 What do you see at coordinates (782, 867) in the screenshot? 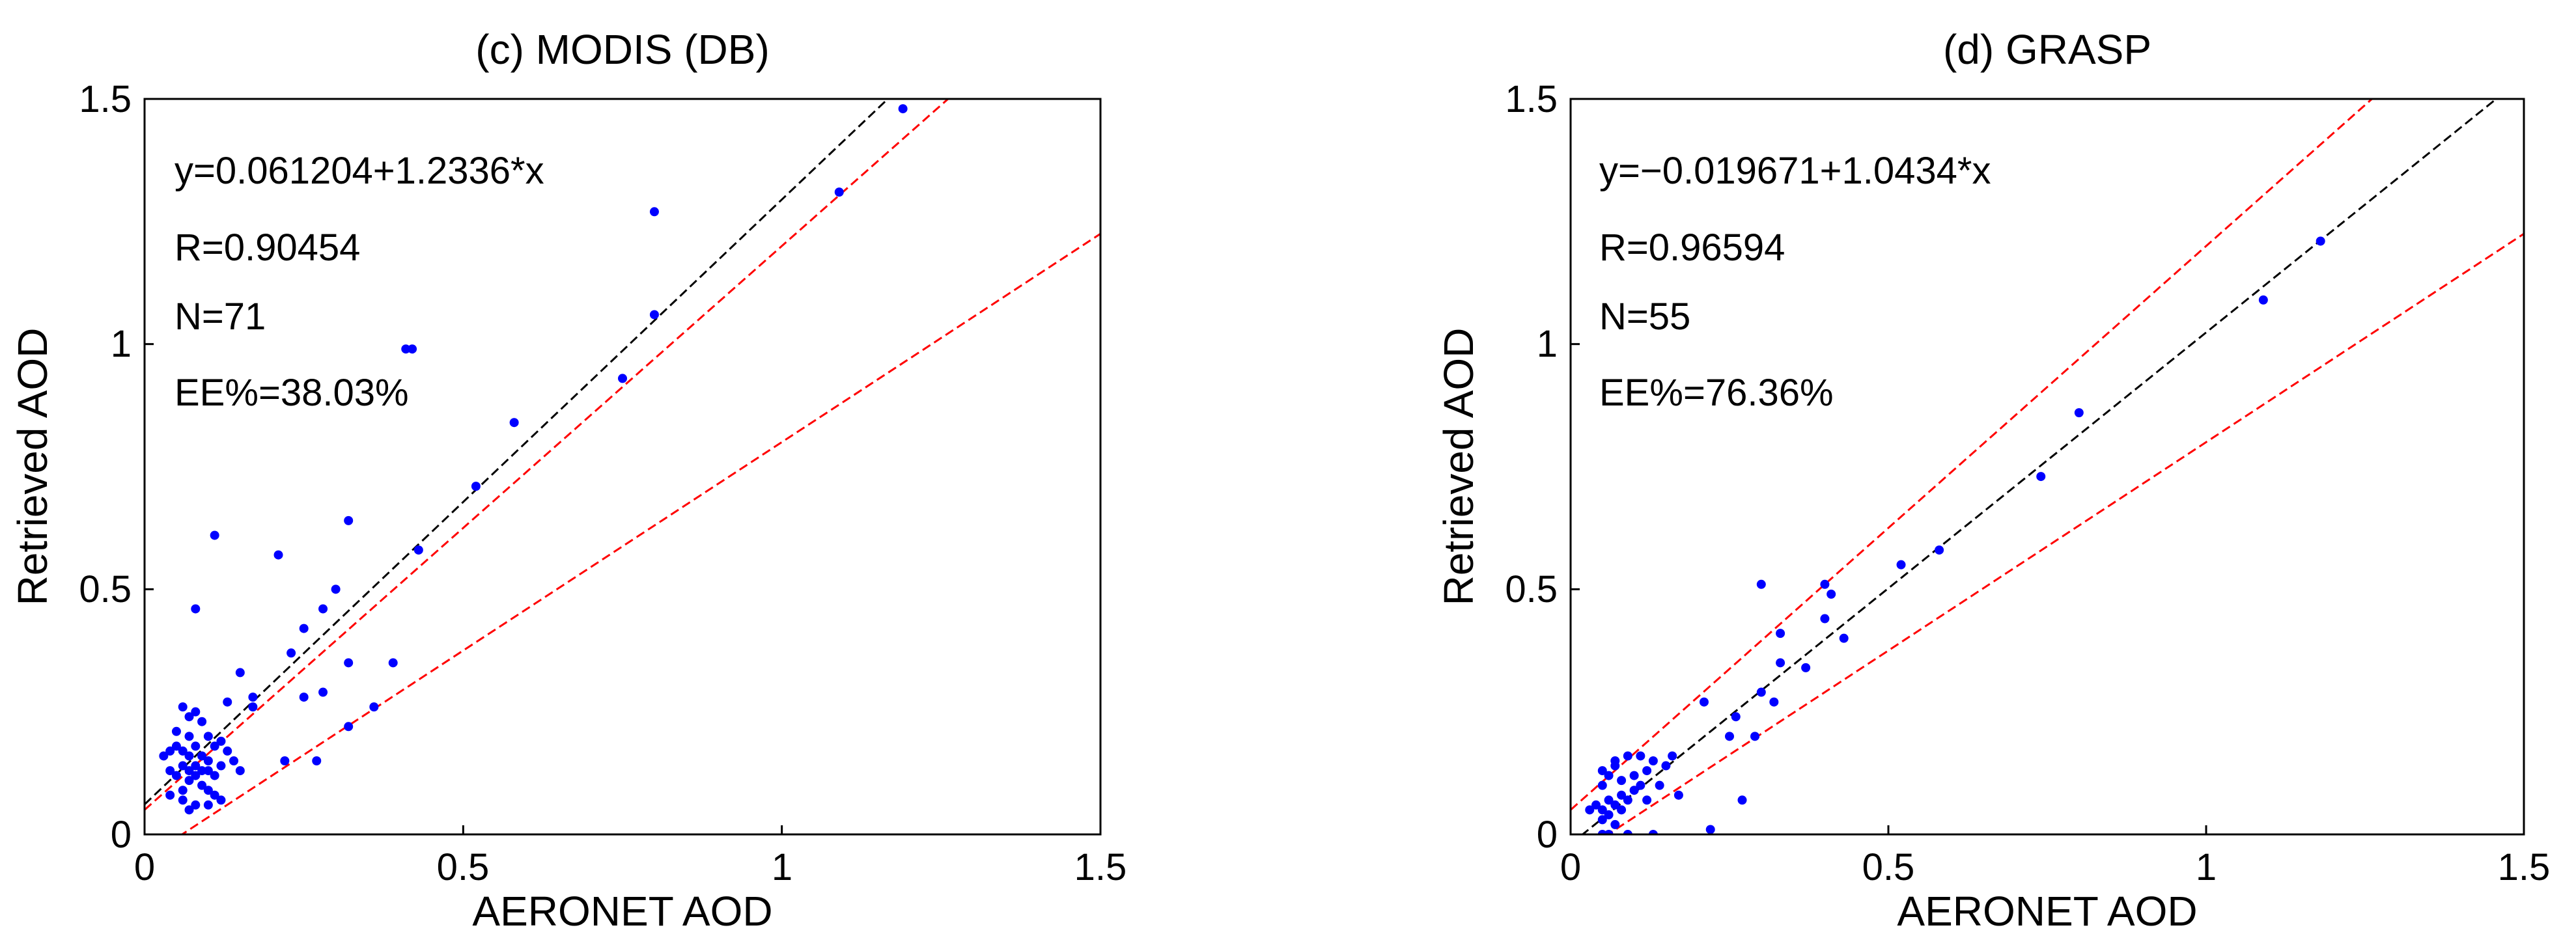
I see `x-tick-label: 1` at bounding box center [782, 867].